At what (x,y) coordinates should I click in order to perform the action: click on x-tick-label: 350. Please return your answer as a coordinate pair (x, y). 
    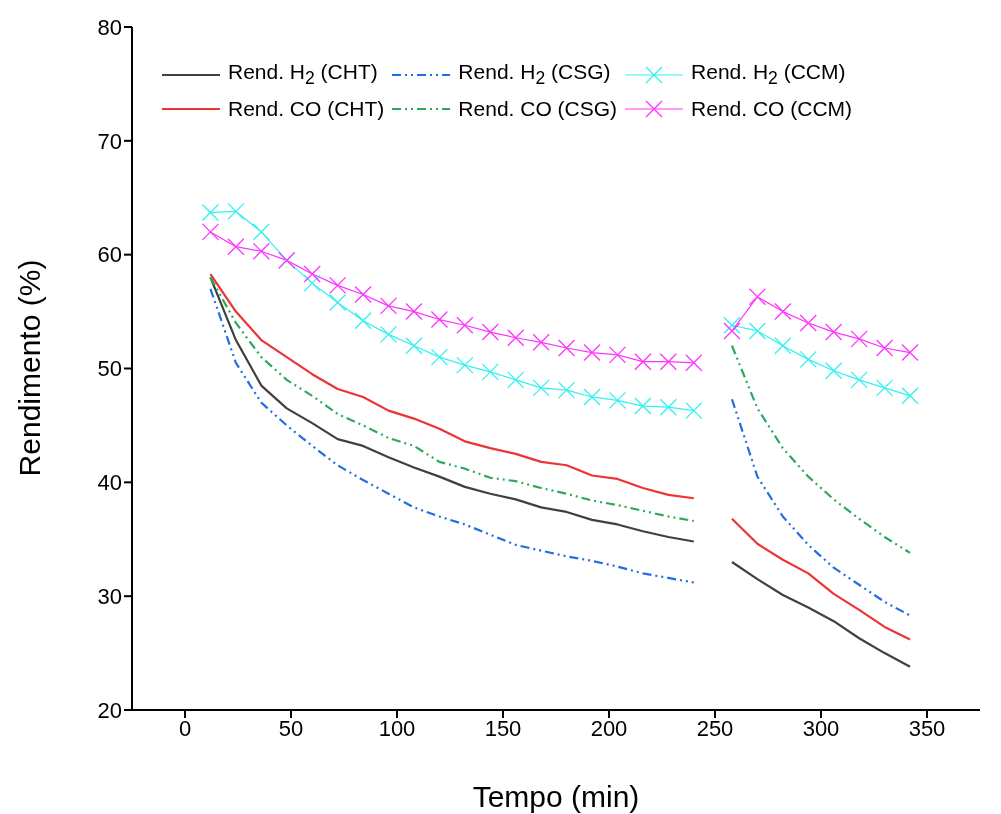
    Looking at the image, I should click on (927, 728).